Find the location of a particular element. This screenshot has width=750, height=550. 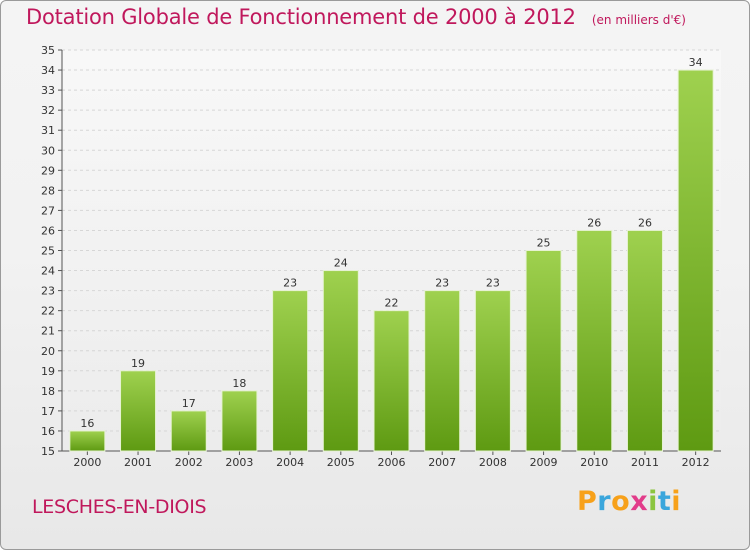

bar-2005 is located at coordinates (340, 361).